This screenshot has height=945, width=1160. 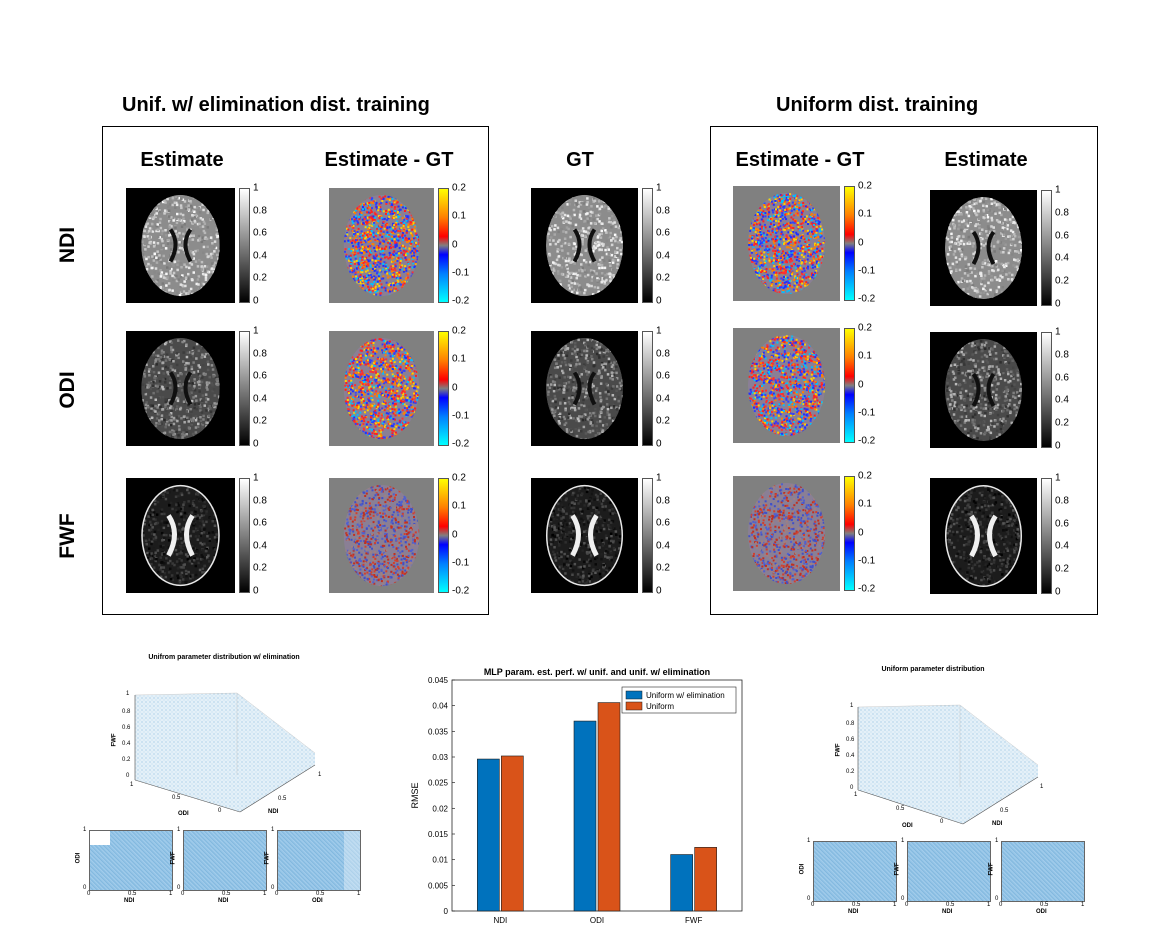 What do you see at coordinates (440, 706) in the screenshot?
I see `y-tick-label: 0.04` at bounding box center [440, 706].